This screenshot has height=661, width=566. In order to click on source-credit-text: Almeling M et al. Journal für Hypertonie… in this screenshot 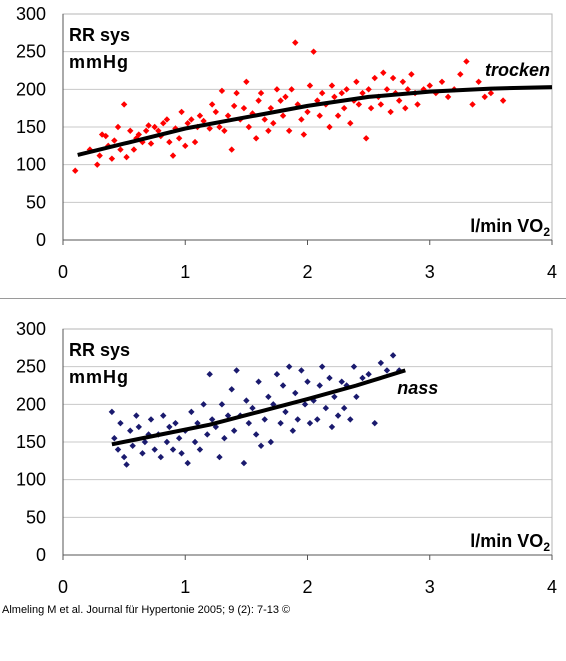, I will do `click(140, 610)`.